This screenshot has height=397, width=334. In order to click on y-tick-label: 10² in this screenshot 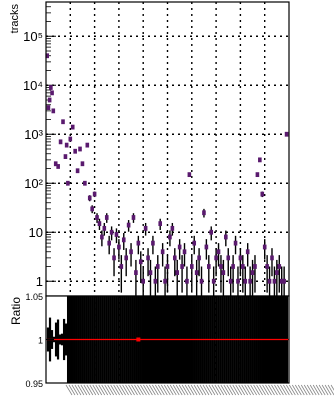, I will do `click(33, 183)`.